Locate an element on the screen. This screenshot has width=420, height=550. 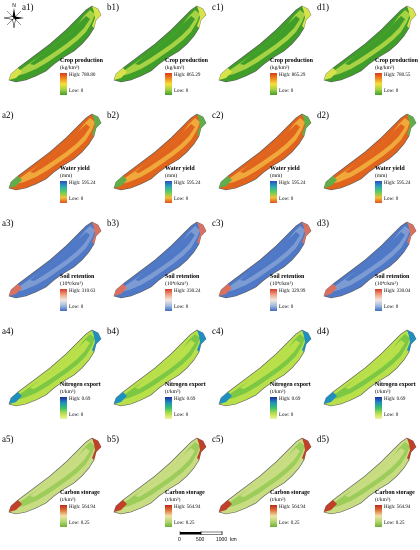
map-legend: Nitrogen export (t/km²) High: 0.69 Low: 0 is located at coordinates (397, 400).